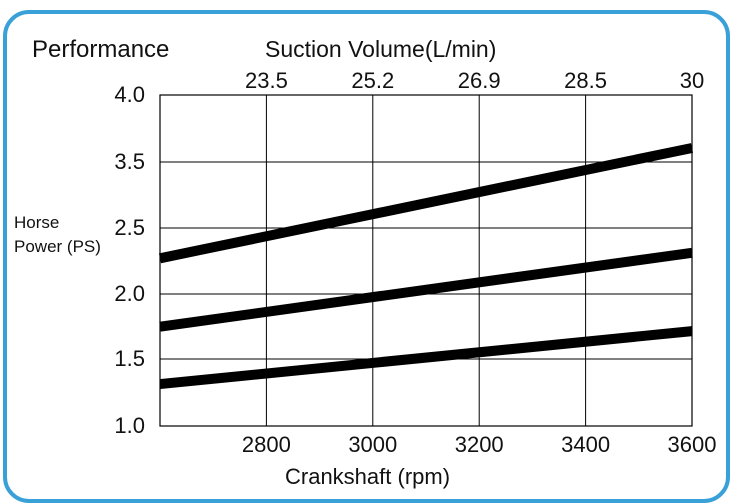 The image size is (742, 503). Describe the element at coordinates (57, 246) in the screenshot. I see `y-axis-label-line2: Power (PS)` at that location.